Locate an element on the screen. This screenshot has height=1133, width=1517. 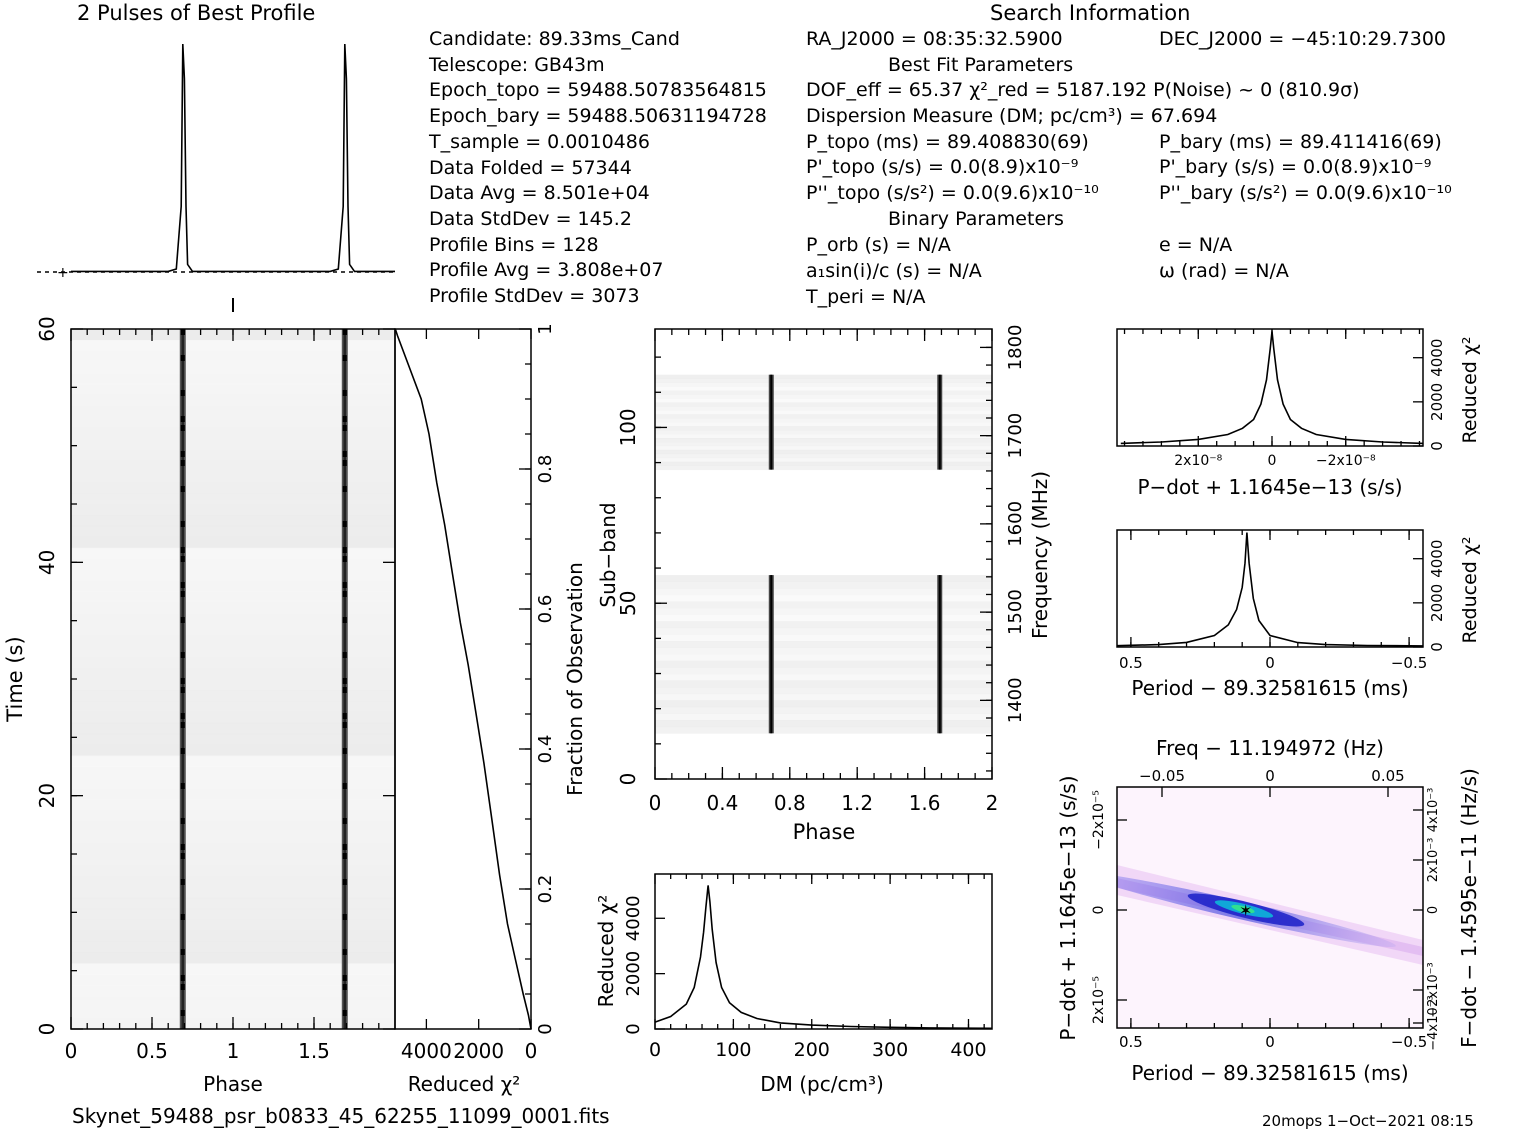
time-phase-ylabel: Time (s) is located at coordinates (15, 679).